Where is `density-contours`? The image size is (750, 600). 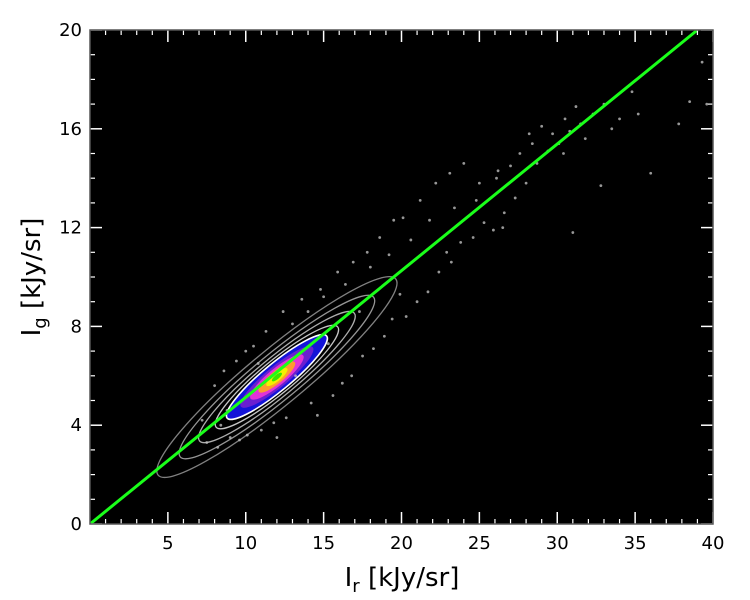 density-contours is located at coordinates (277, 377).